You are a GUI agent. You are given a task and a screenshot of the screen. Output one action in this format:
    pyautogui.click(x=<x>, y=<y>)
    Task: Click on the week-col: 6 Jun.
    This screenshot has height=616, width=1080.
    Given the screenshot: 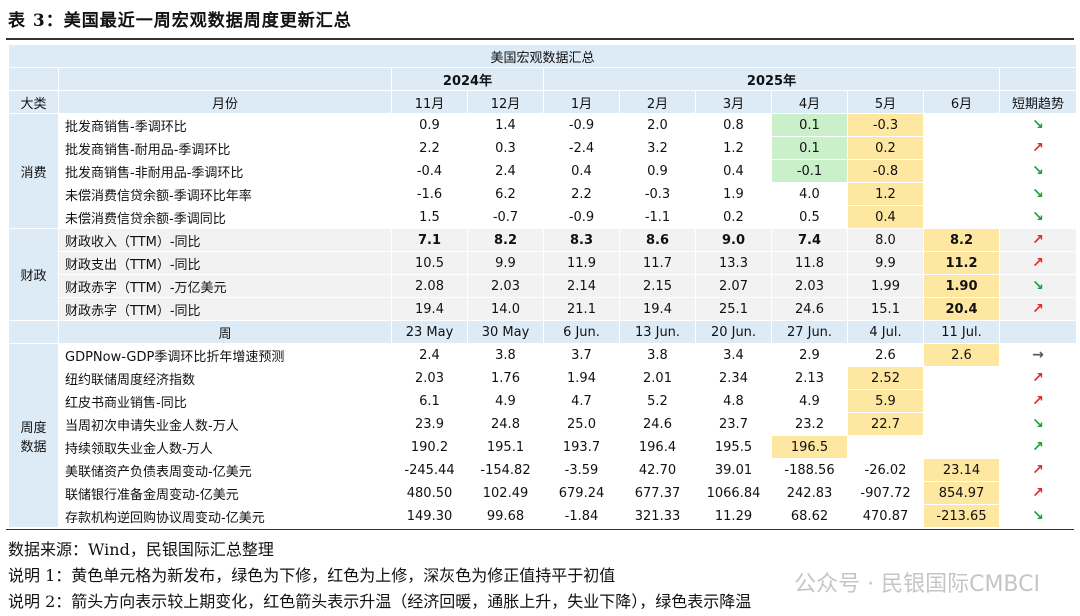 What is the action you would take?
    pyautogui.click(x=581, y=332)
    